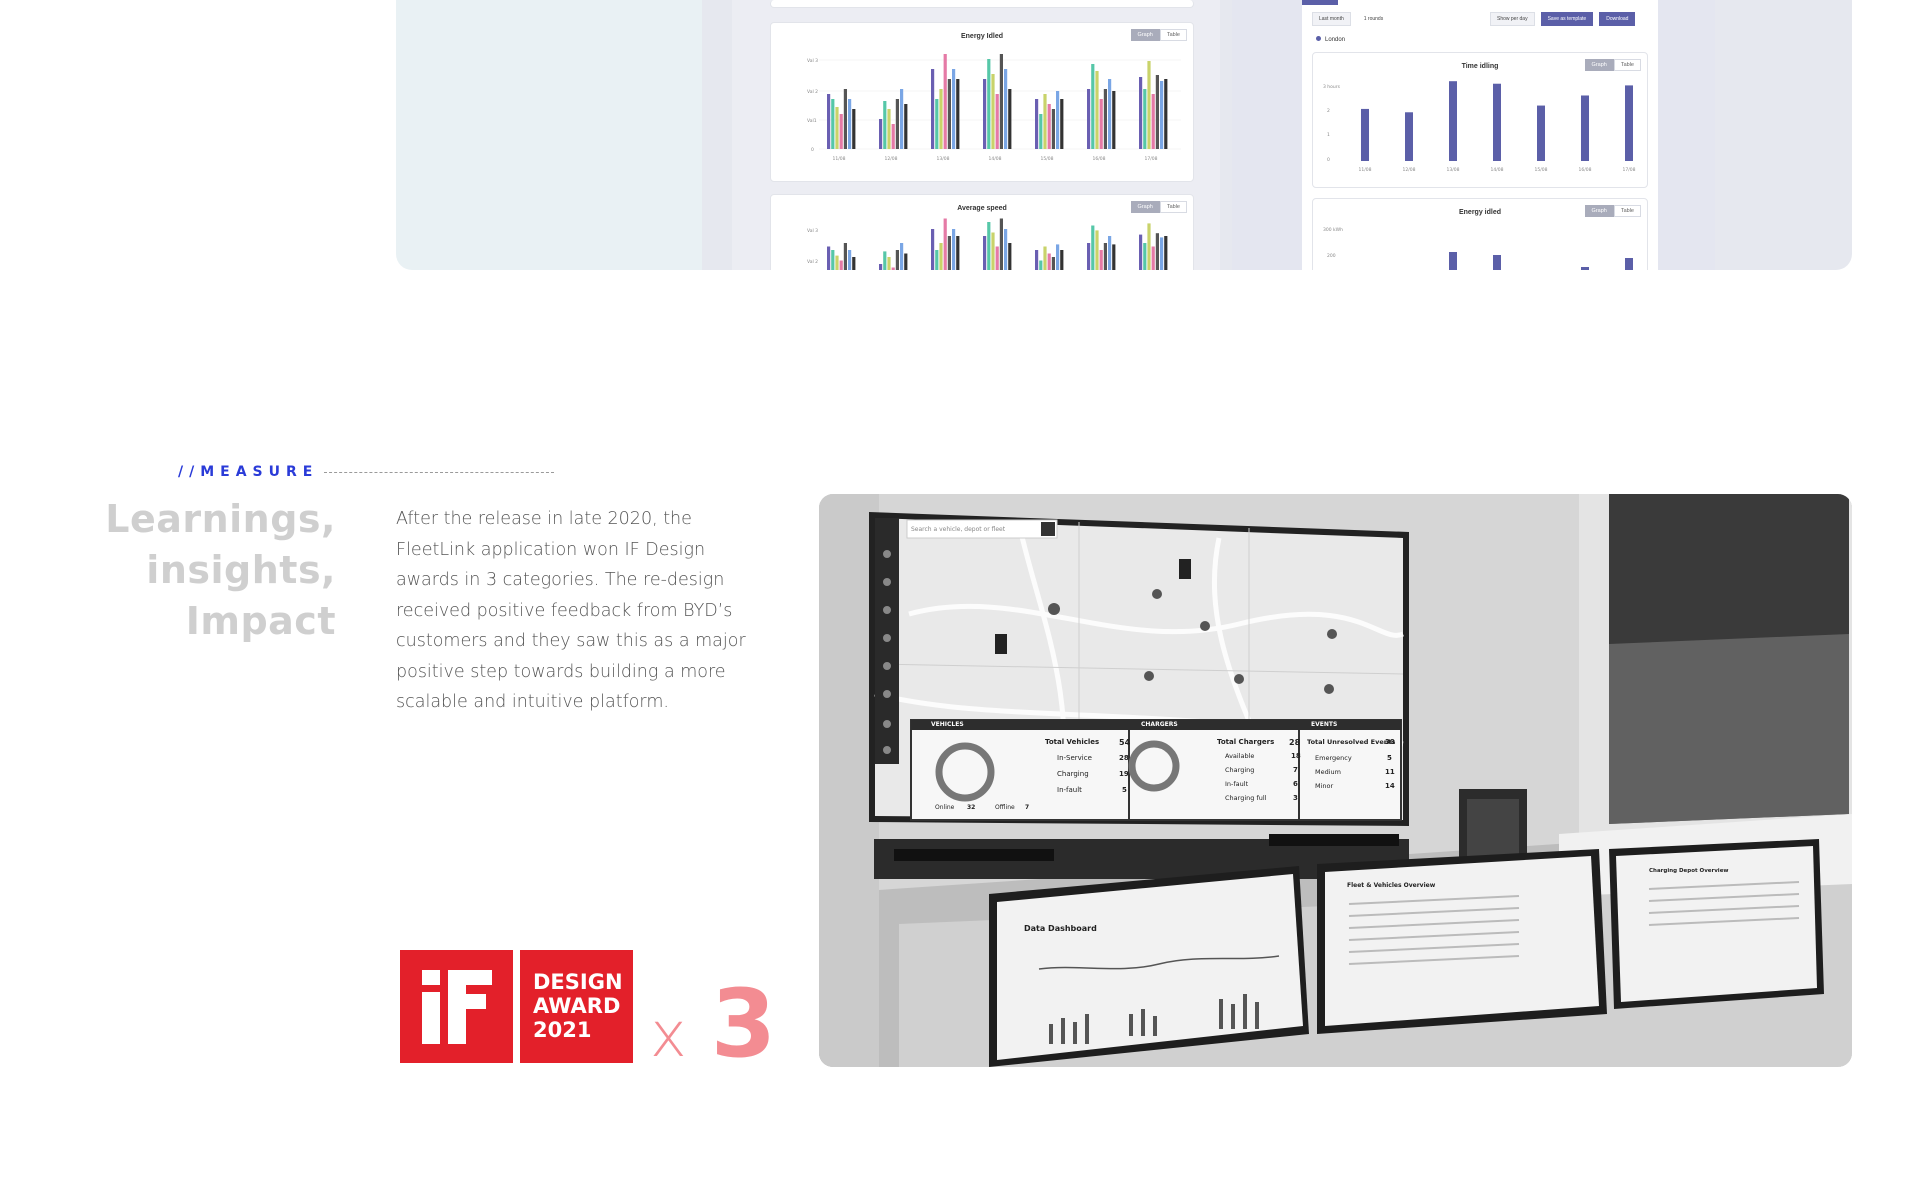 The image size is (1920, 1200). I want to click on x-tick: 13/08, so click(1453, 170).